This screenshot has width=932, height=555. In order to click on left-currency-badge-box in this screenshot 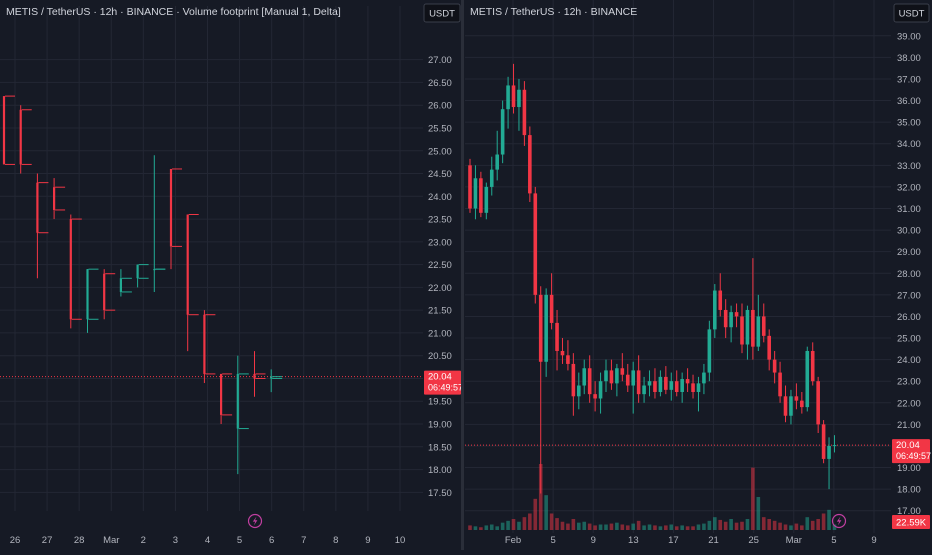, I will do `click(442, 13)`.